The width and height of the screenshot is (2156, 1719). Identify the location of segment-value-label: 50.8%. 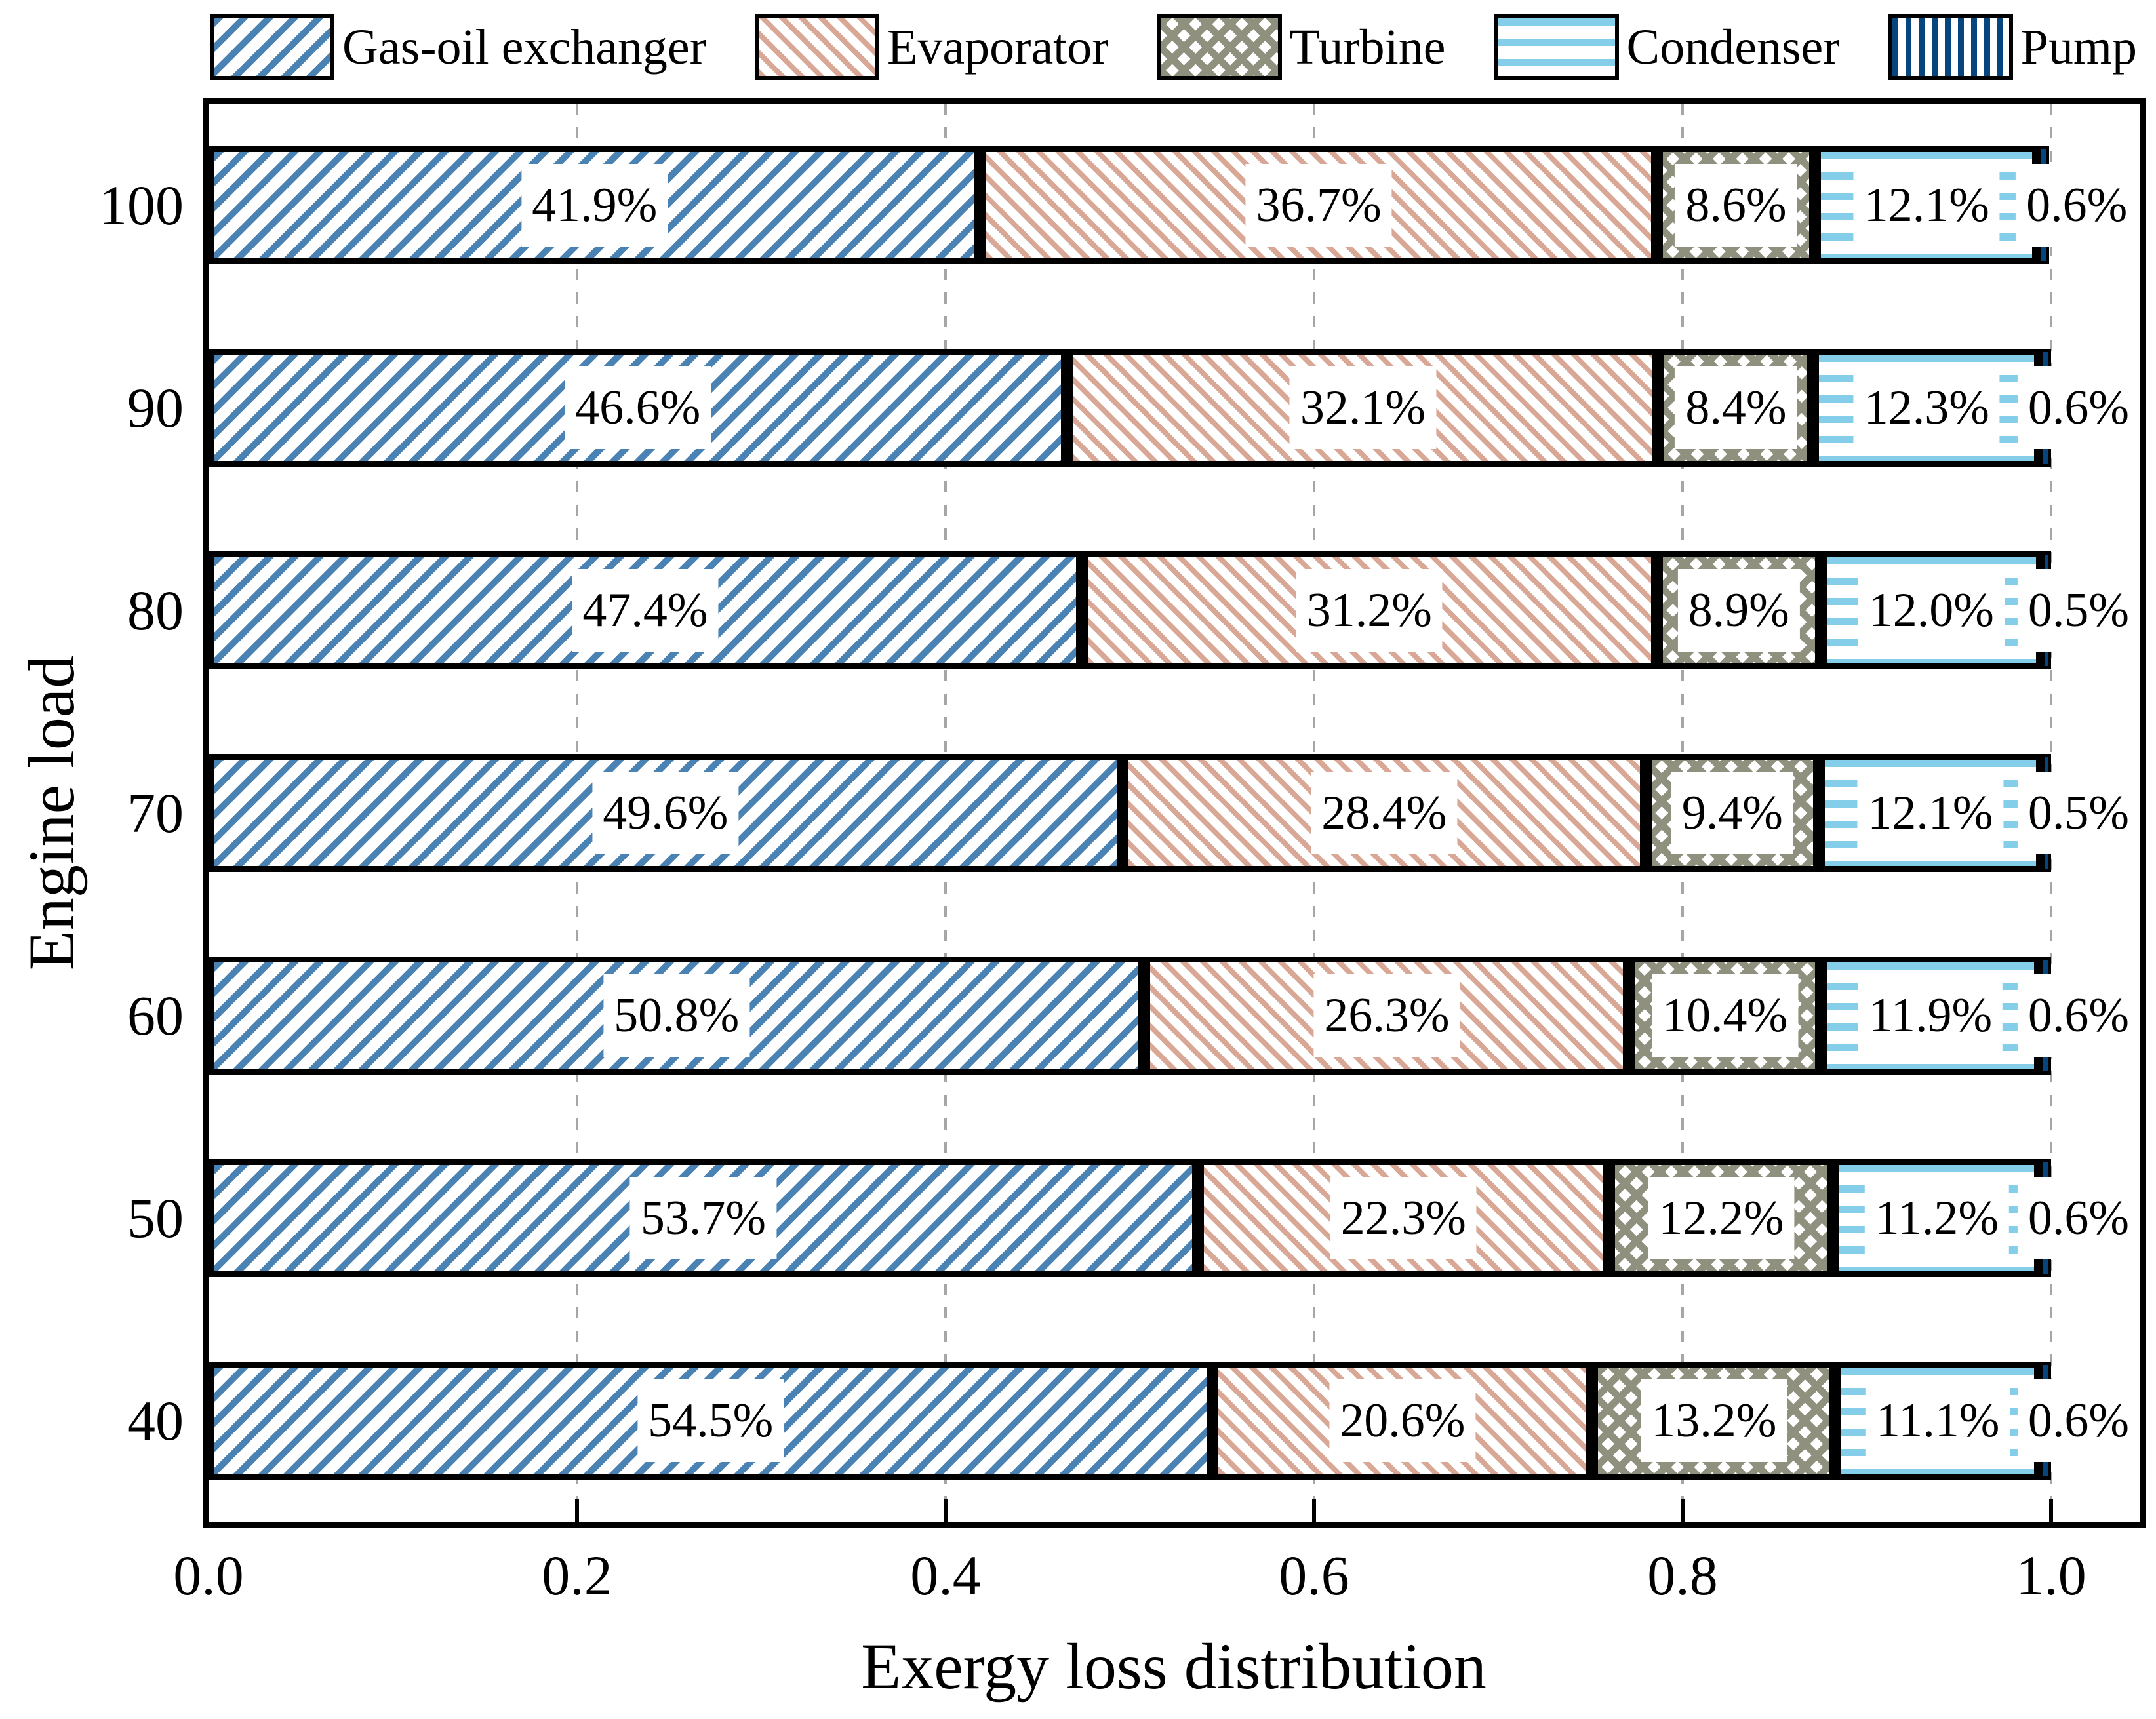
(677, 1016).